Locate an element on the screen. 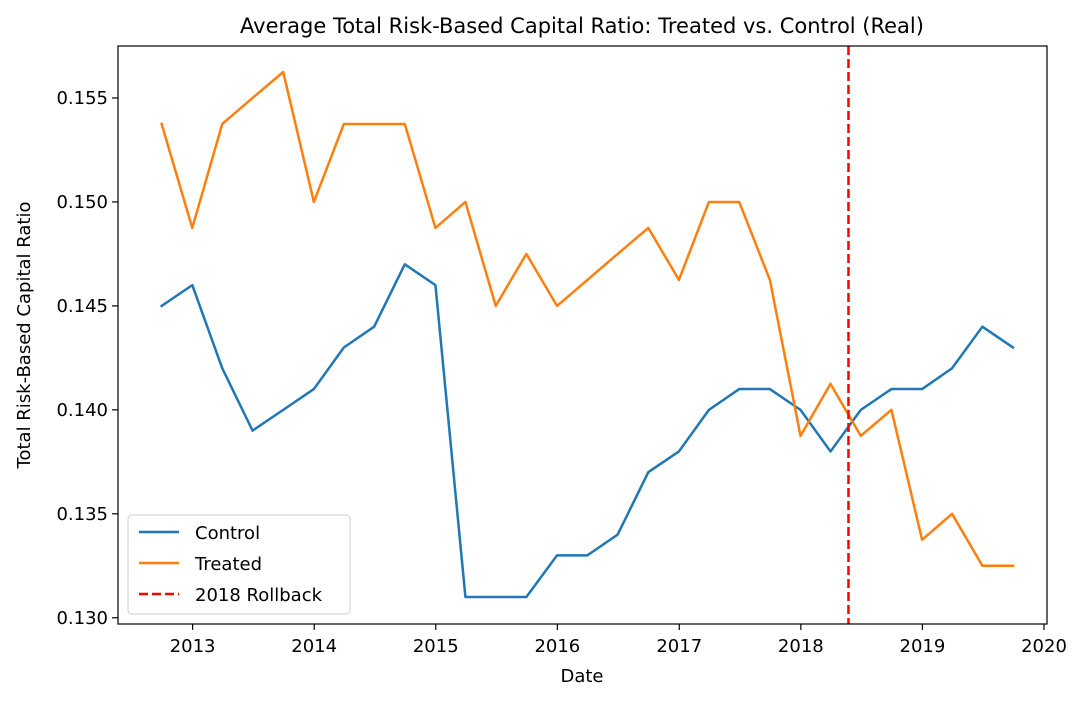  legend: Control Treated 2018 Rollback is located at coordinates (239, 564).